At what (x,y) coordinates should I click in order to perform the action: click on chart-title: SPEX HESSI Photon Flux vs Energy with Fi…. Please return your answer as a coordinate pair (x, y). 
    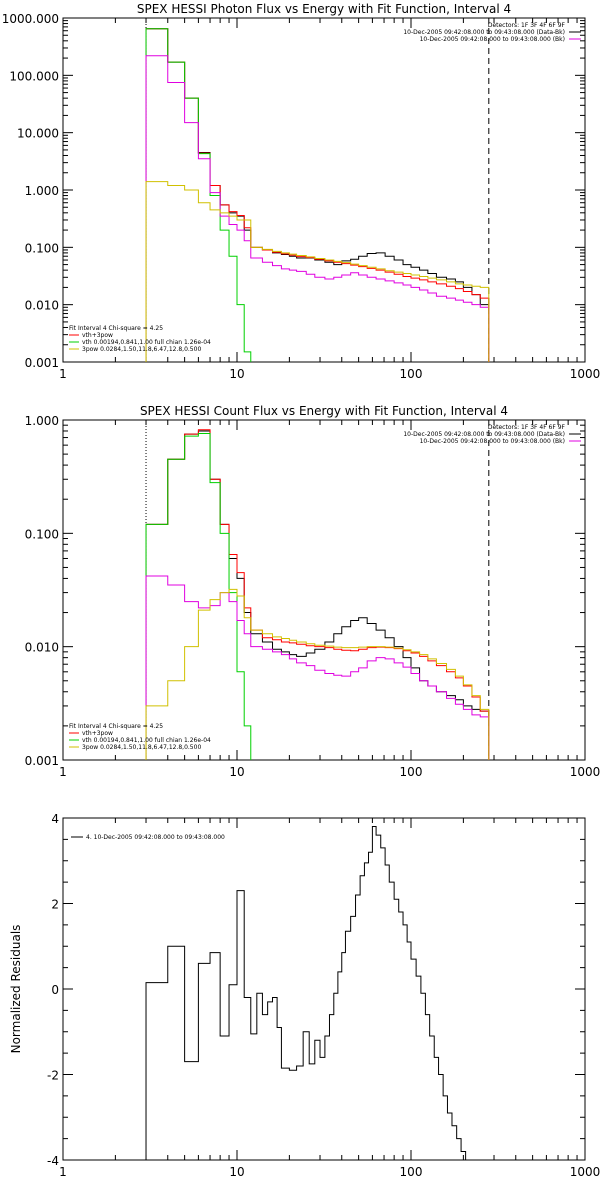
    Looking at the image, I should click on (324, 9).